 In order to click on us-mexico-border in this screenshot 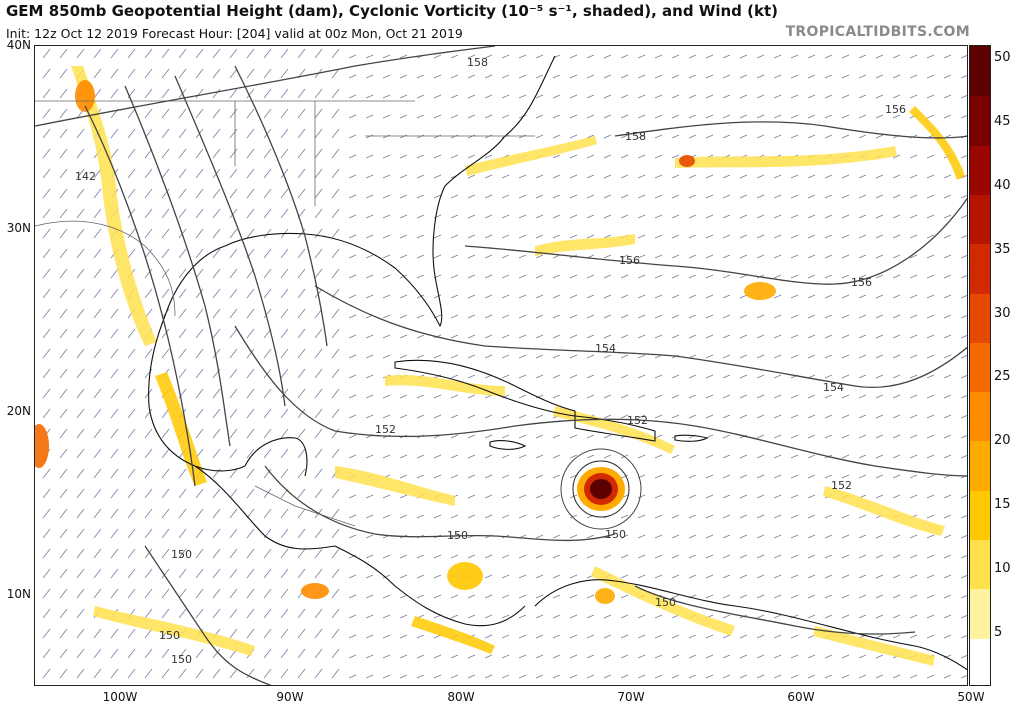, I will do `click(105, 268)`.